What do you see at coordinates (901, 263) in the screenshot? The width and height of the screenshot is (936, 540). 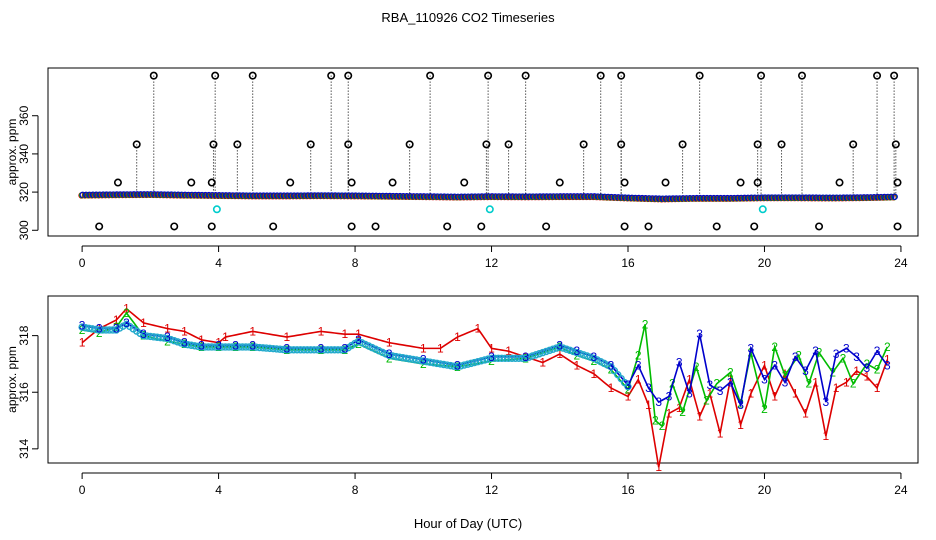 I see `x-tick-label: 24` at bounding box center [901, 263].